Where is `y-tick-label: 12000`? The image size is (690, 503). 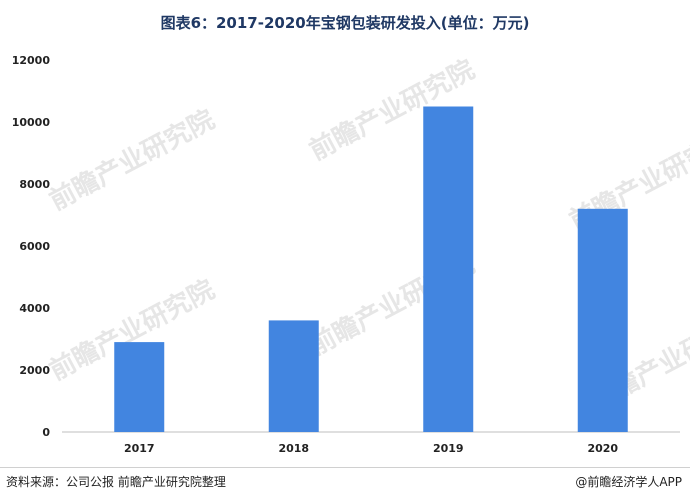 y-tick-label: 12000 is located at coordinates (31, 60).